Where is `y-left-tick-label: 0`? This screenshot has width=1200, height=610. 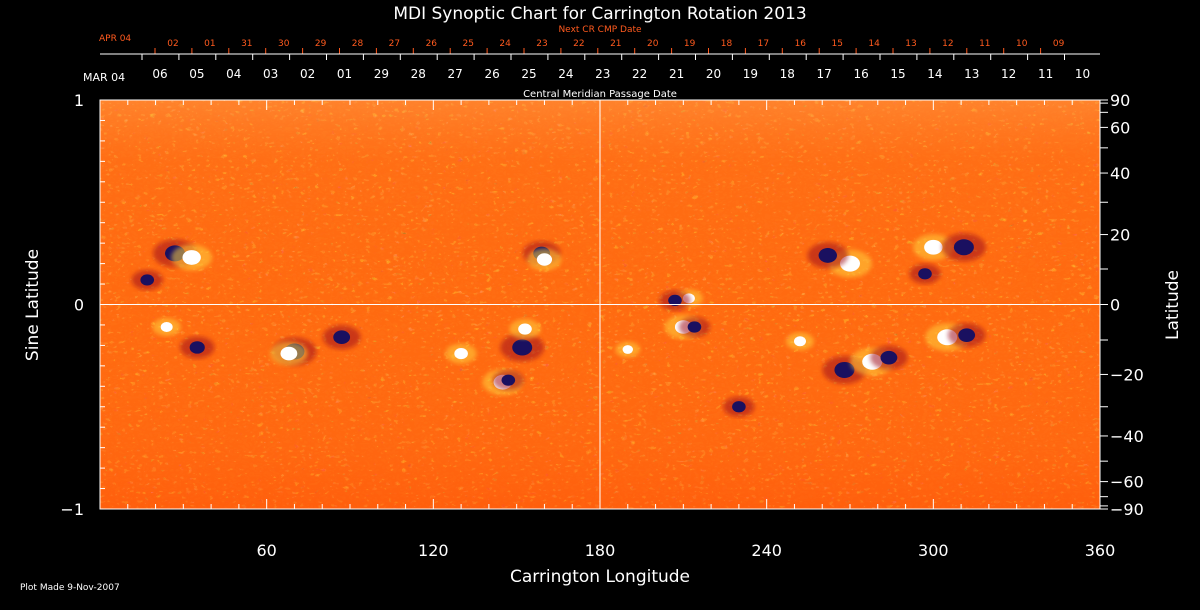
y-left-tick-label: 0 is located at coordinates (79, 305).